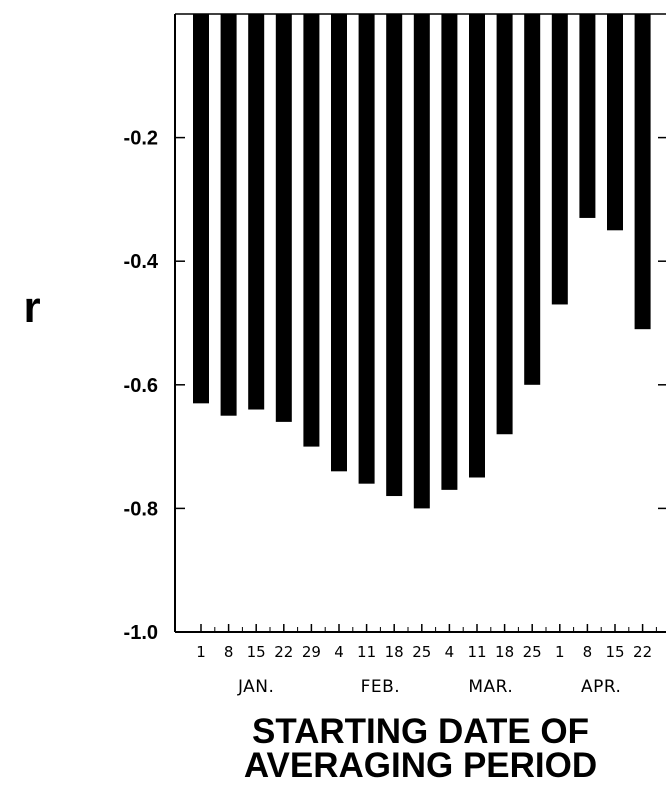 The height and width of the screenshot is (791, 666). Describe the element at coordinates (141, 509) in the screenshot. I see `y-tick-label: -0.8` at that location.